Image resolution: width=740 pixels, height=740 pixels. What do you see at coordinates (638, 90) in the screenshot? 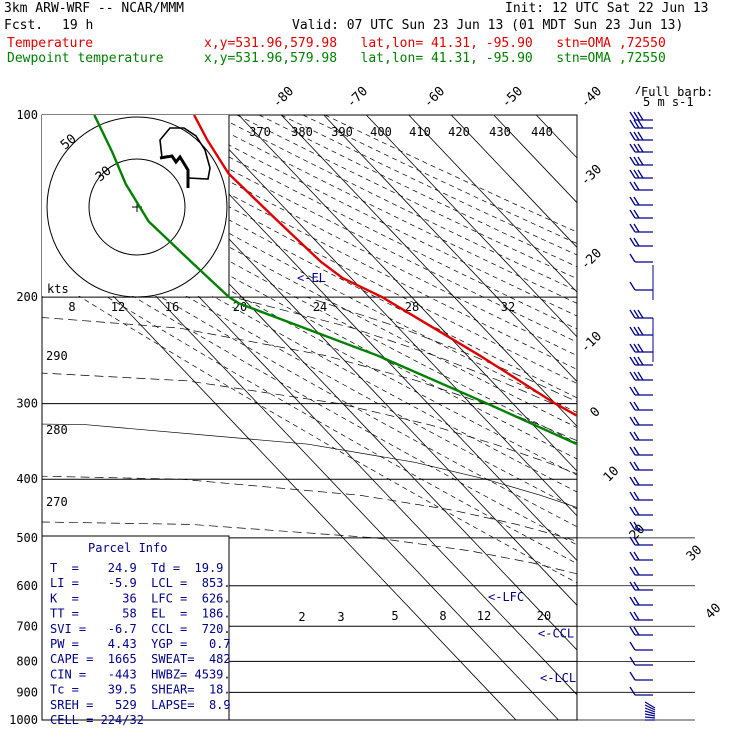
I see `barb-legend-symbol` at bounding box center [638, 90].